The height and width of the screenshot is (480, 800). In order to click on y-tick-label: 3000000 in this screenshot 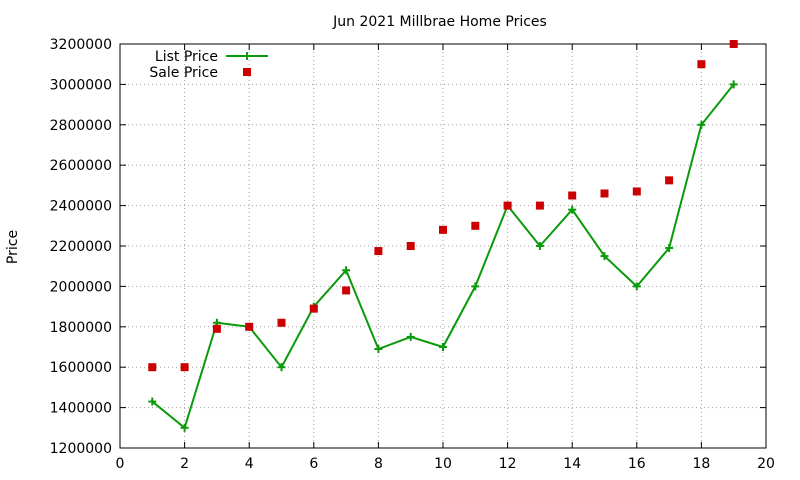, I will do `click(81, 85)`.